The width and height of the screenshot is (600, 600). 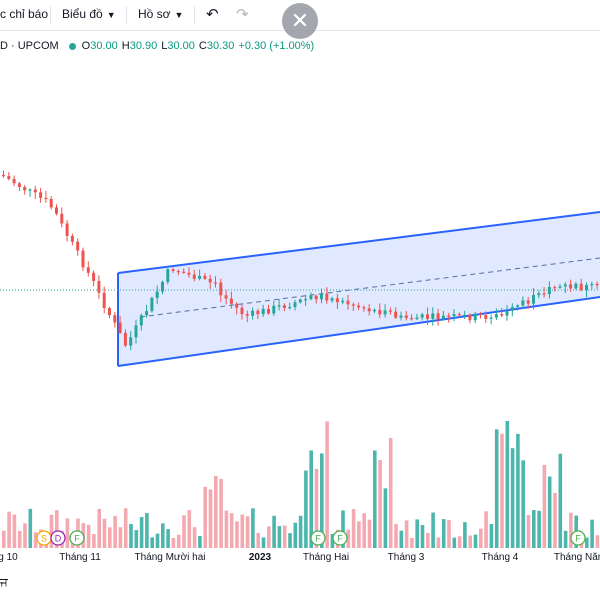 I want to click on chevron-down-icon: ▼, so click(x=179, y=15).